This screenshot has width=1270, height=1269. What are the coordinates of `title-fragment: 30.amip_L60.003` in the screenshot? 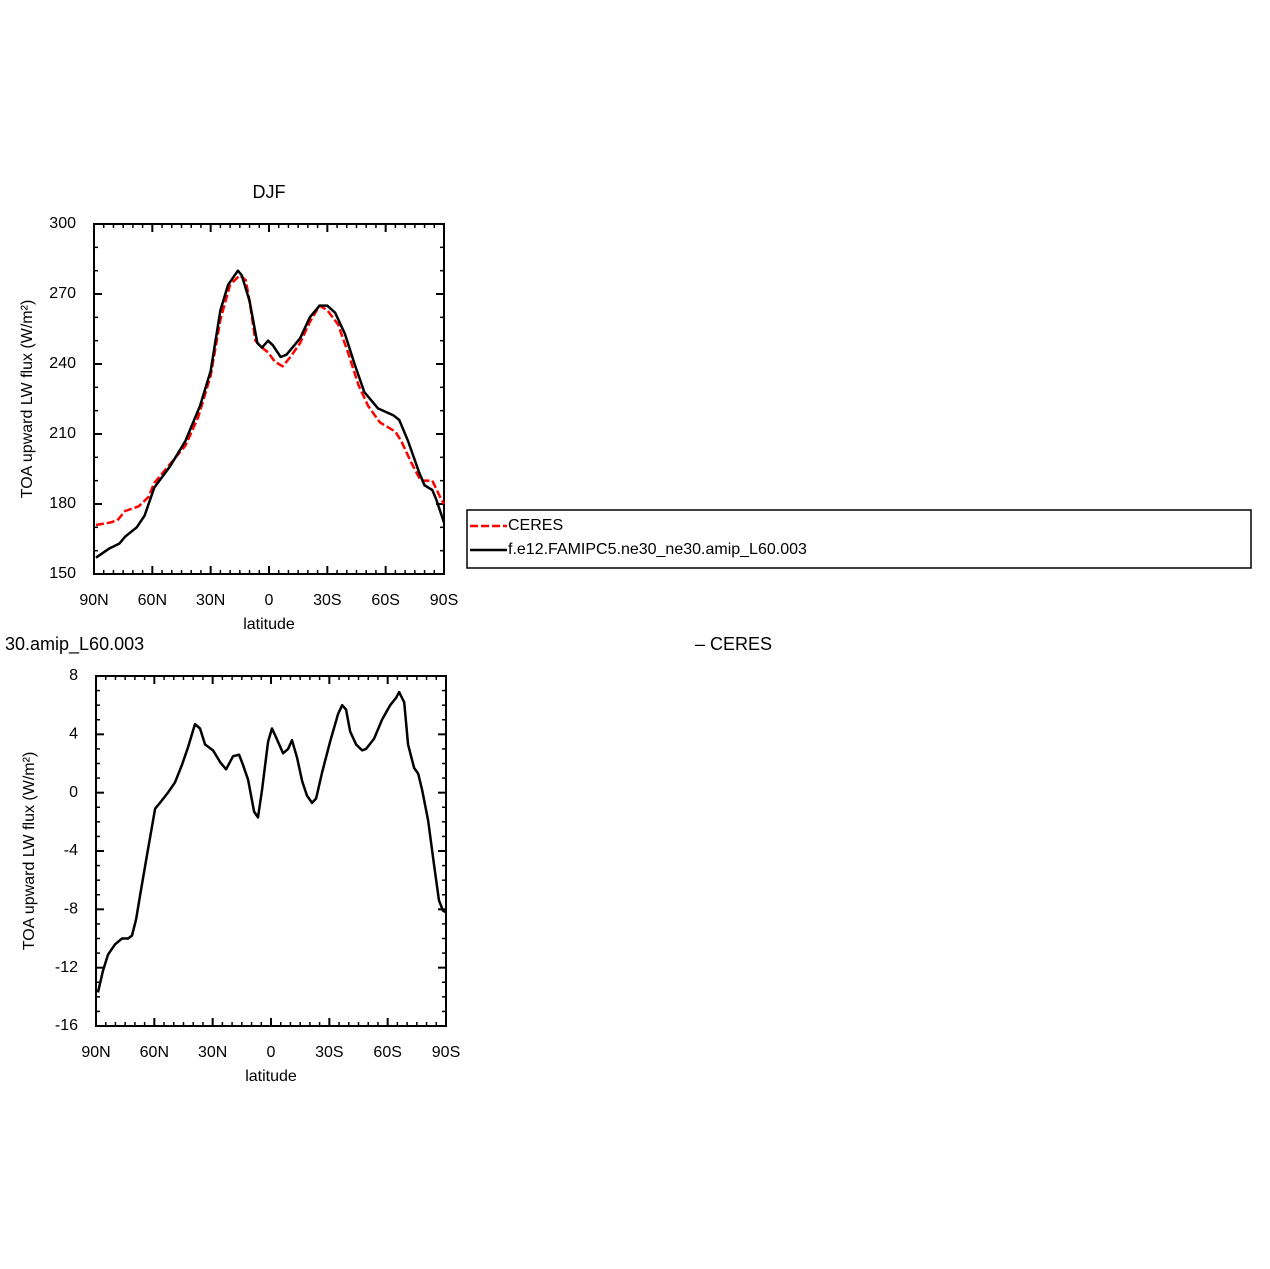 It's located at (74, 644).